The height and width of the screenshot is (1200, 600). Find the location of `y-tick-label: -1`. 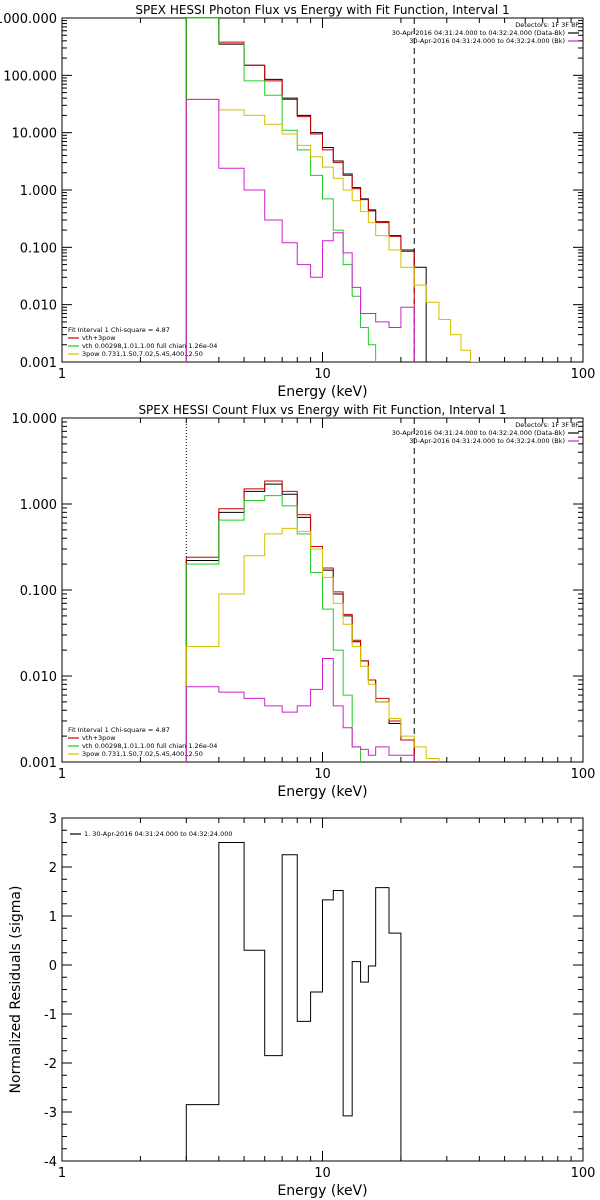

y-tick-label: -1 is located at coordinates (50, 1015).